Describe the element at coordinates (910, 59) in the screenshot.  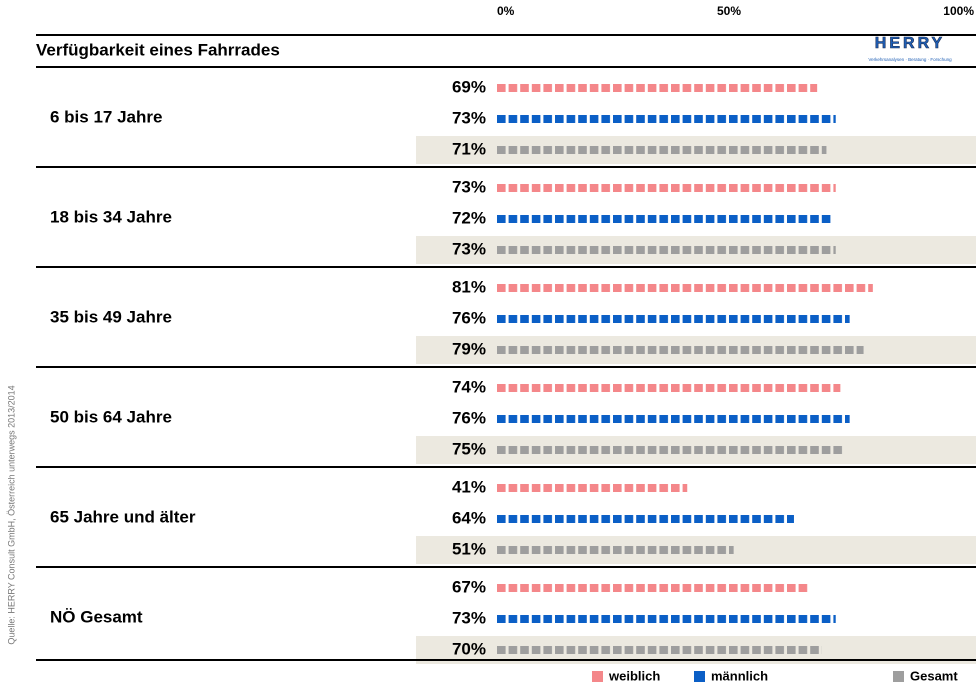
I see `logo-tagline: Verkehrsanalysen · Beratung · Forschung` at that location.